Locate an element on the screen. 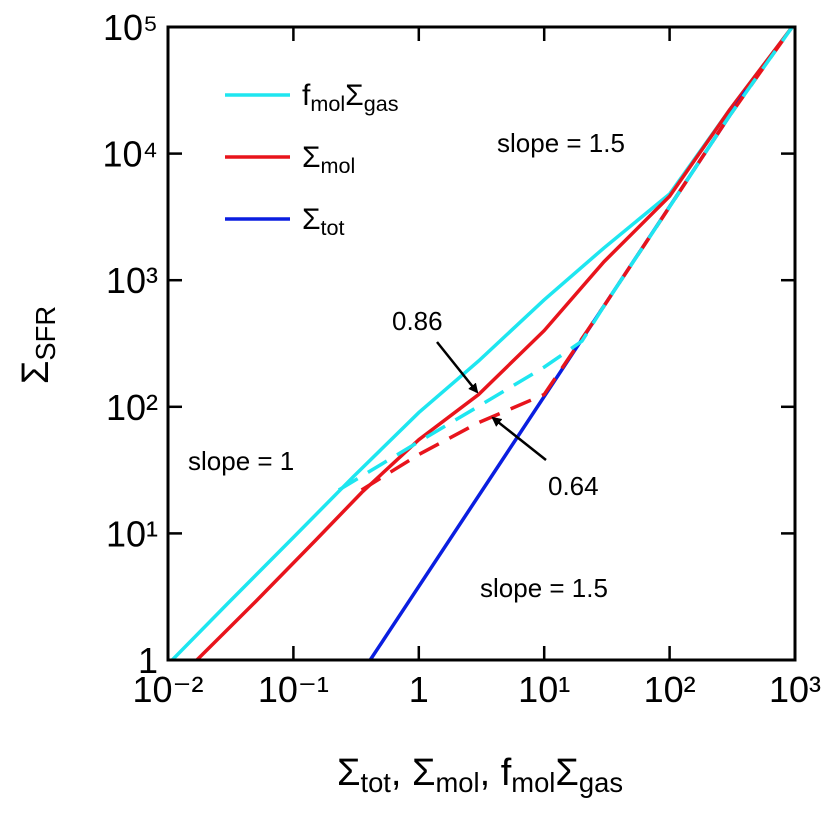  y-tick-label: 10⁵ is located at coordinates (130, 27).